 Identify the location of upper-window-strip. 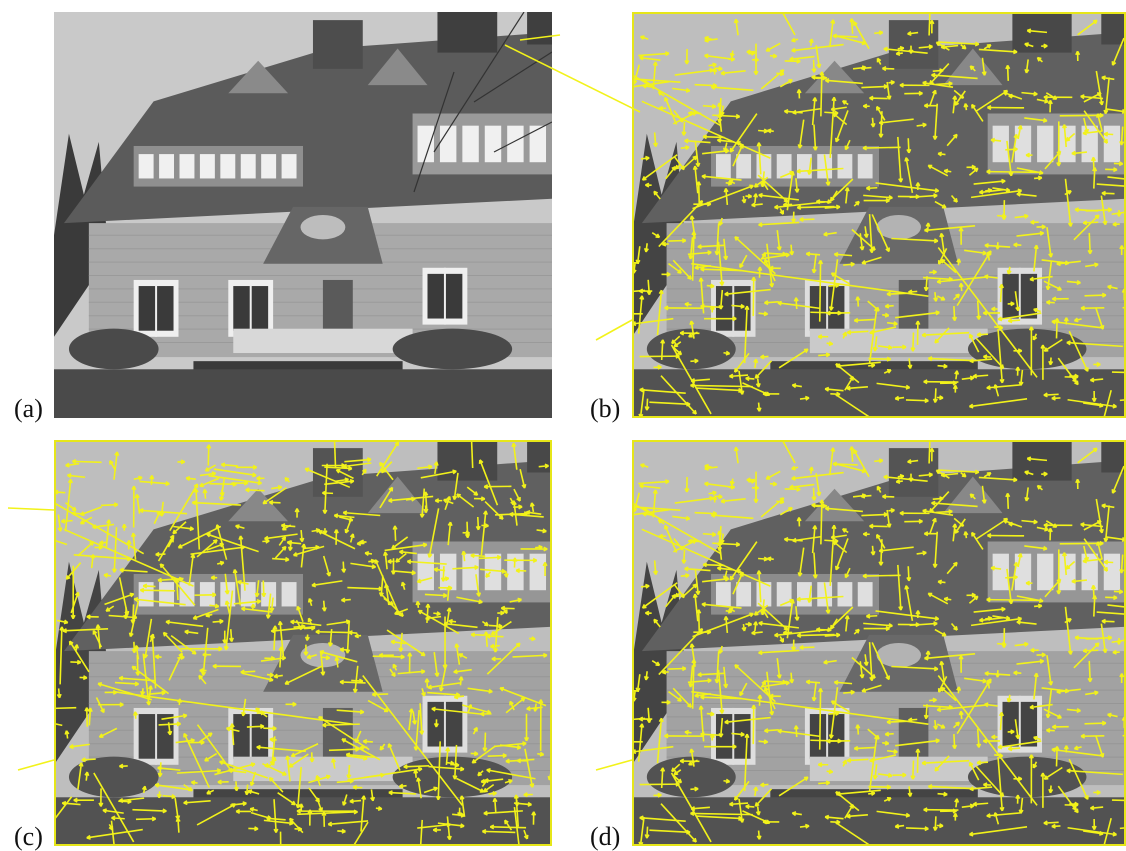
(218, 166).